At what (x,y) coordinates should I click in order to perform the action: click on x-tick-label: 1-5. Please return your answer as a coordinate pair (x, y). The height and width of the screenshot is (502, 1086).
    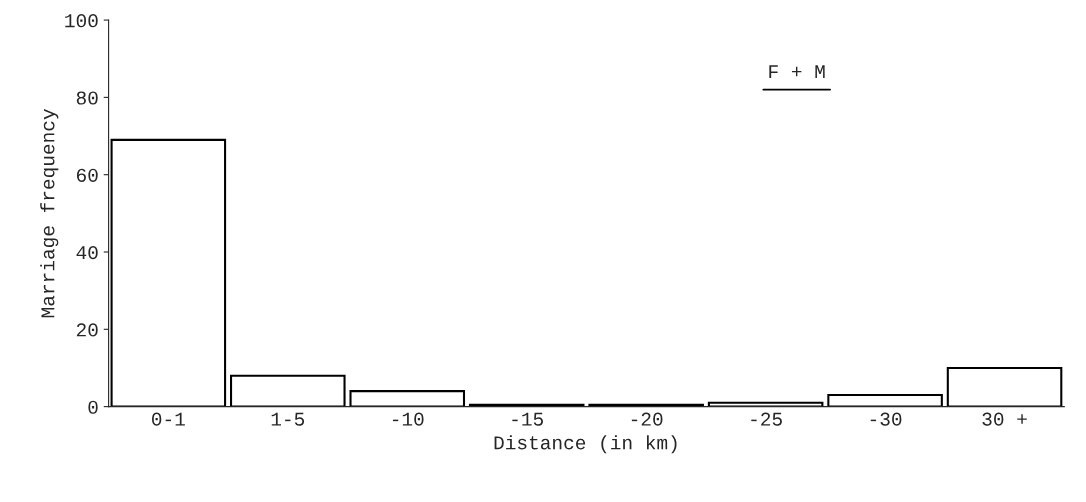
    Looking at the image, I should click on (288, 419).